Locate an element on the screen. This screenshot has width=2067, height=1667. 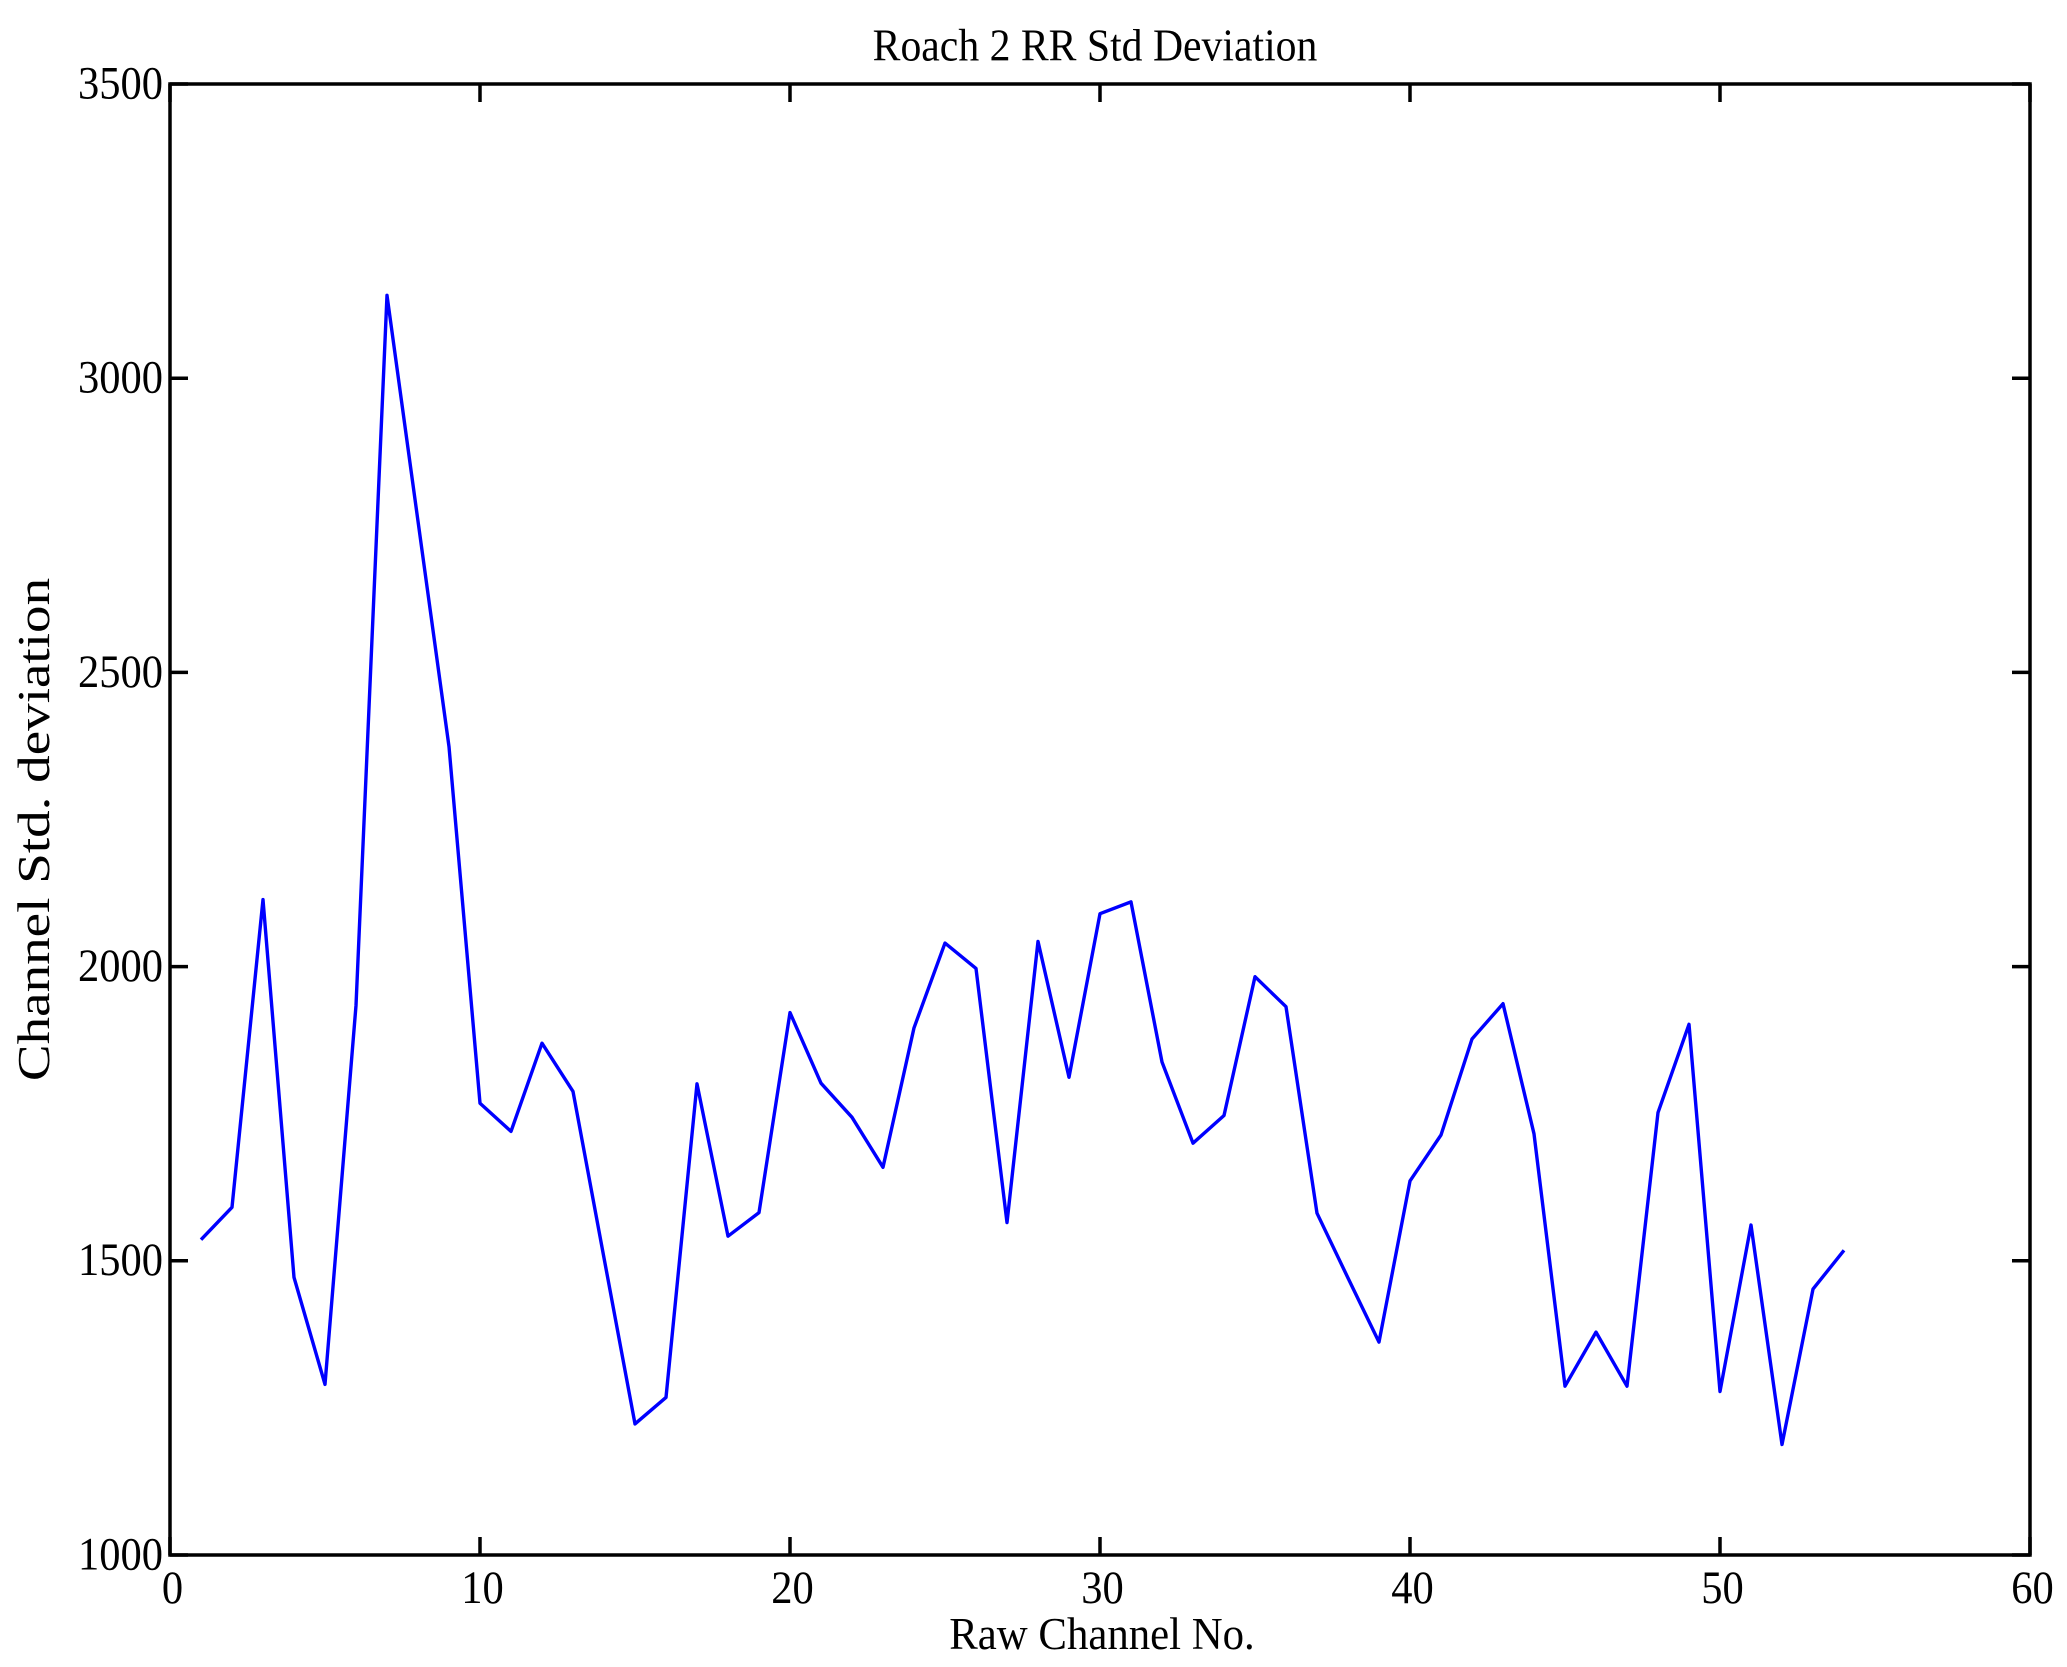
svg-text: 30 is located at coordinates (1102, 1587).